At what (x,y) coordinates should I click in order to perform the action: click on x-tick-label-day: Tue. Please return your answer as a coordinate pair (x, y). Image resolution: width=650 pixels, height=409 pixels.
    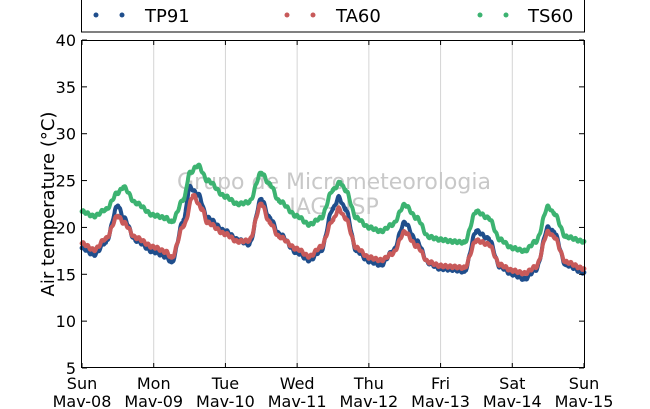
    Looking at the image, I should click on (225, 383).